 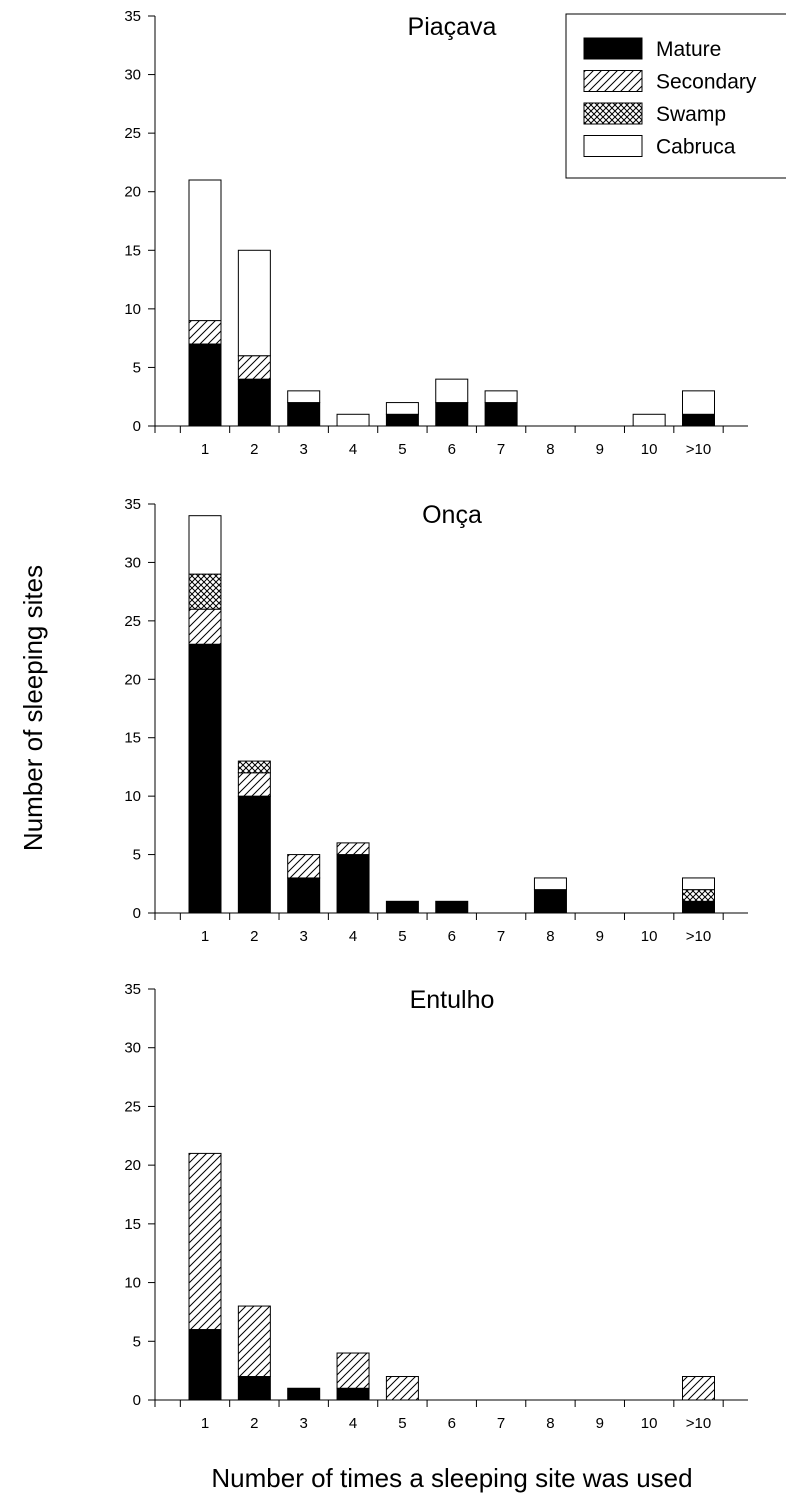 What do you see at coordinates (649, 1423) in the screenshot?
I see `x-tick-label: 10` at bounding box center [649, 1423].